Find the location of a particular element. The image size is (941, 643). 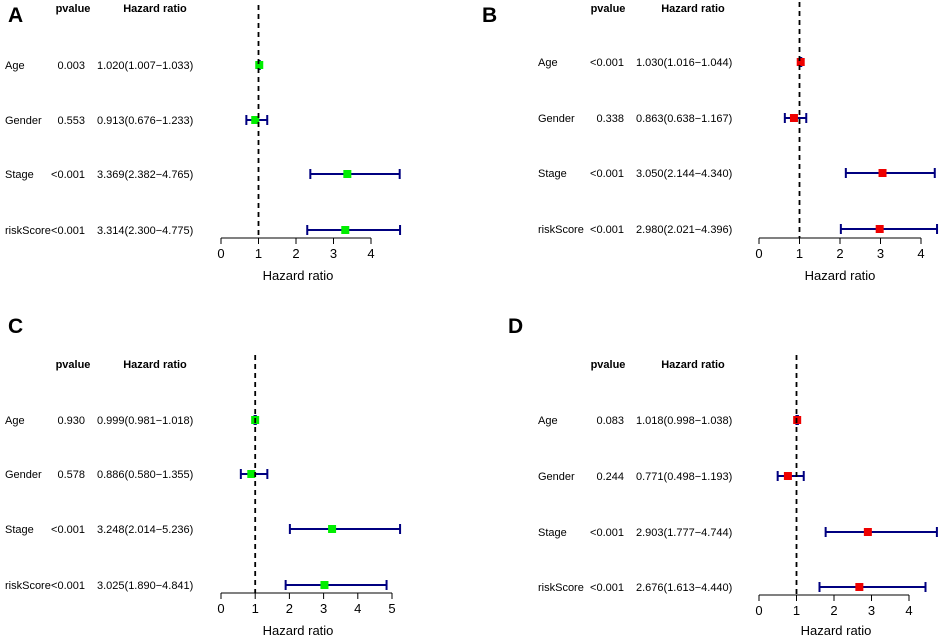

row-hazard-ratio-text: 0.771(0.498−1.193) is located at coordinates (684, 477).